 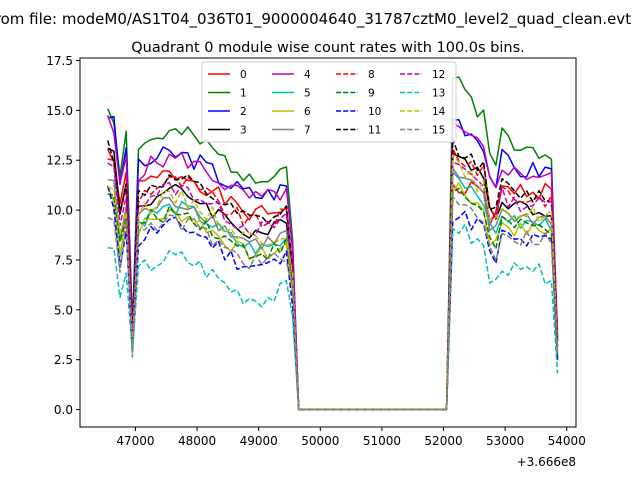 I want to click on legend-label: 3, so click(x=243, y=131).